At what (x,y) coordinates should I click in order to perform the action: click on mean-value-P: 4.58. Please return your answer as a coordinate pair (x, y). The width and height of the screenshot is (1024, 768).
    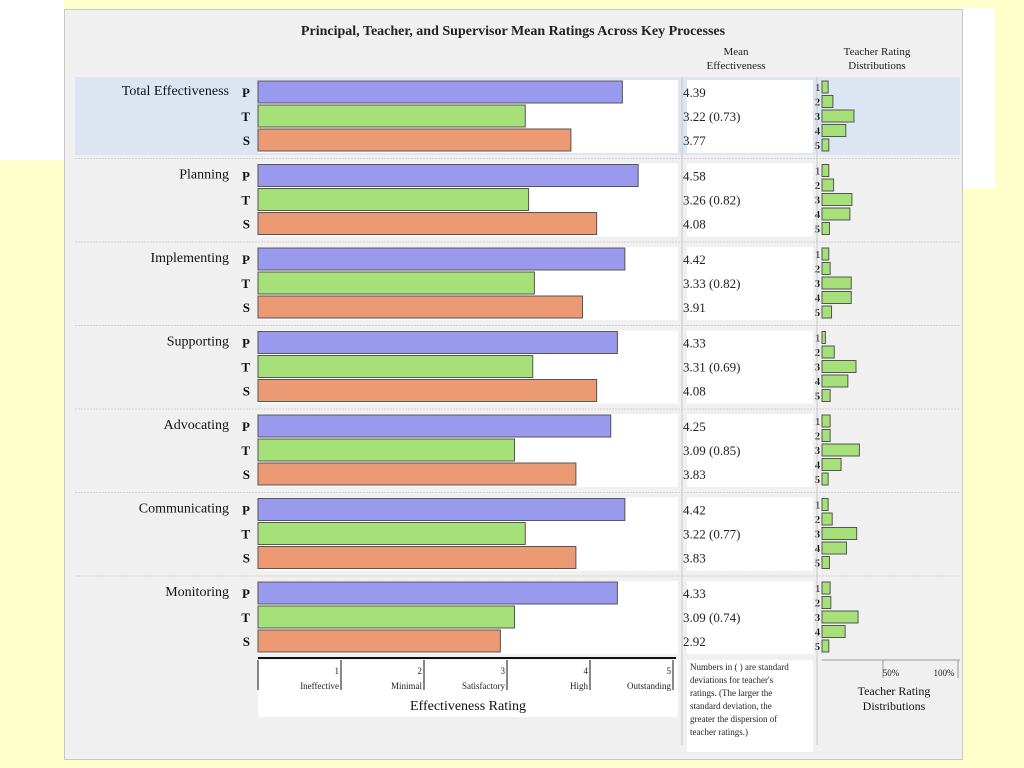
    Looking at the image, I should click on (694, 176).